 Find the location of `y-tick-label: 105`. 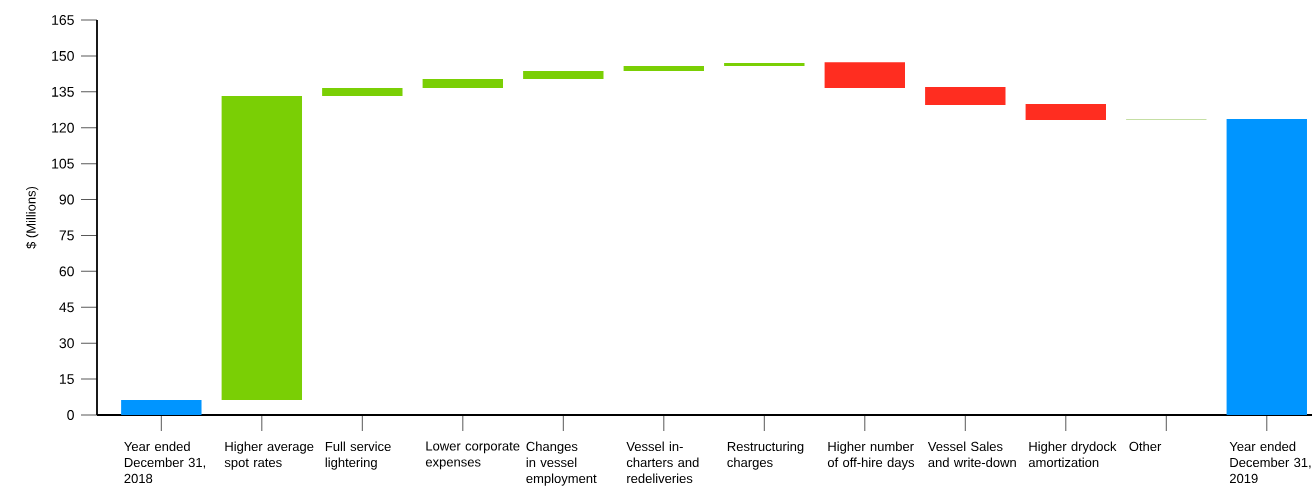

y-tick-label: 105 is located at coordinates (63, 163).